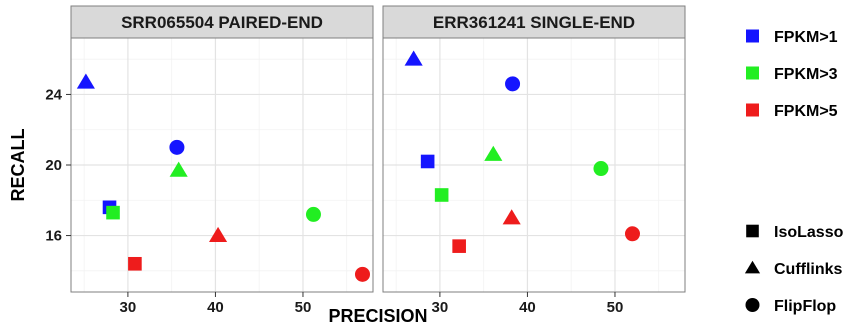  What do you see at coordinates (18, 165) in the screenshot?
I see `y-axis-title: RECALL` at bounding box center [18, 165].